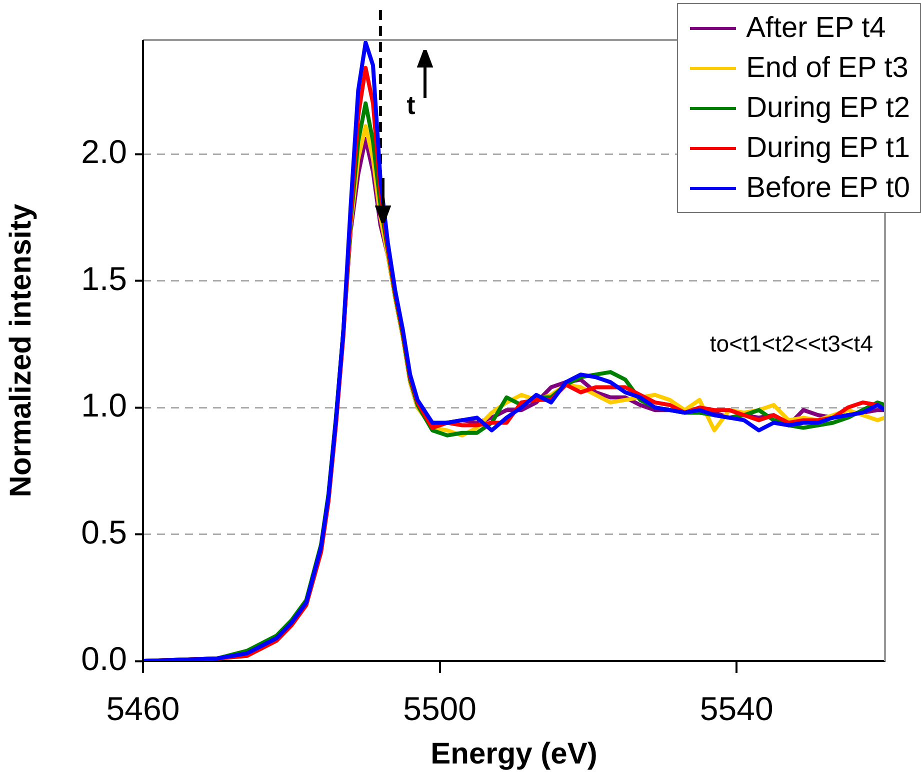  I want to click on x-tick-label: 5500, so click(440, 708).